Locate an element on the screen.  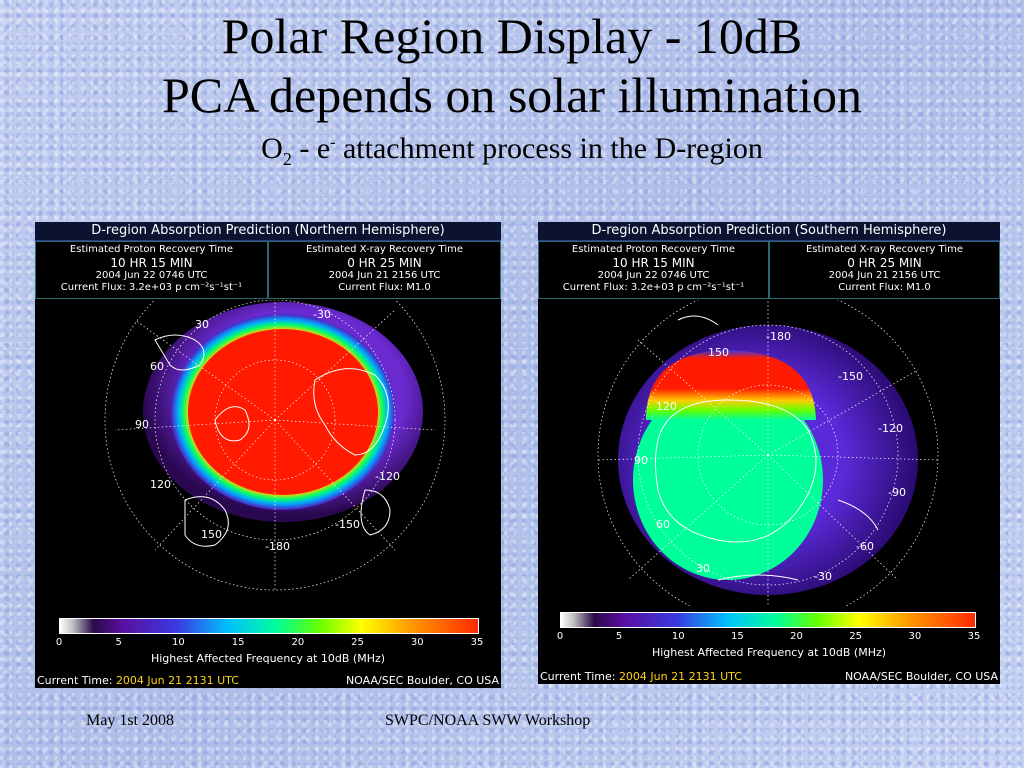
caption-rest: attachment process in the D-region is located at coordinates (549, 148).